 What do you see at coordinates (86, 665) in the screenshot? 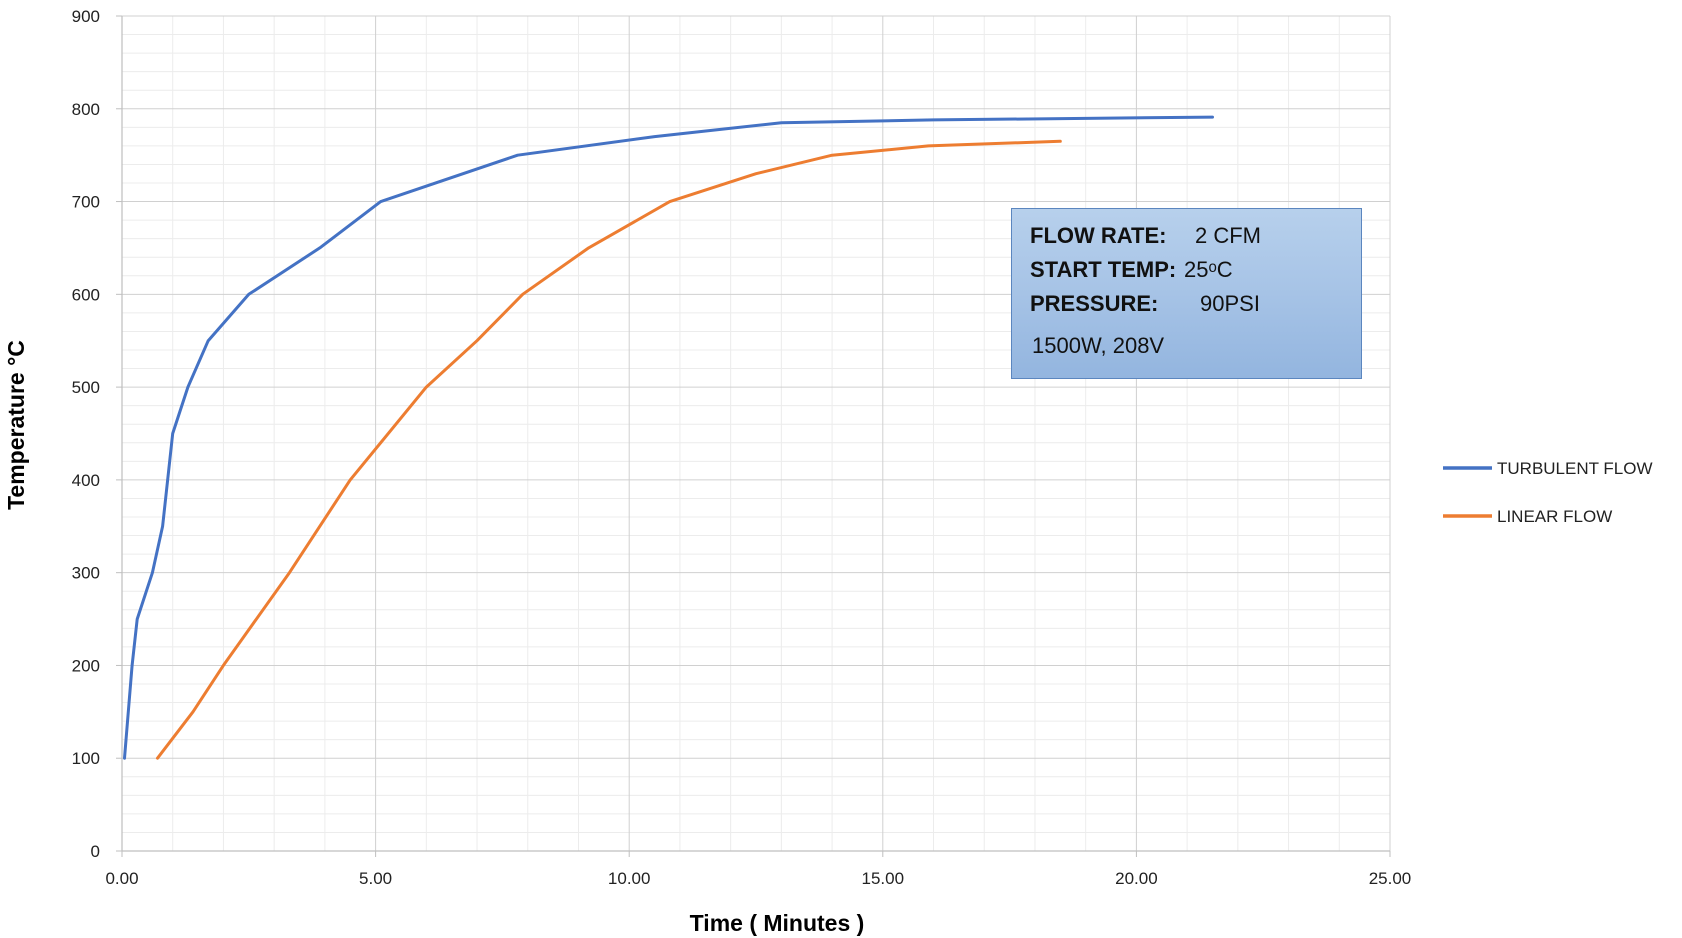
I see `y-tick-label: 200` at bounding box center [86, 665].